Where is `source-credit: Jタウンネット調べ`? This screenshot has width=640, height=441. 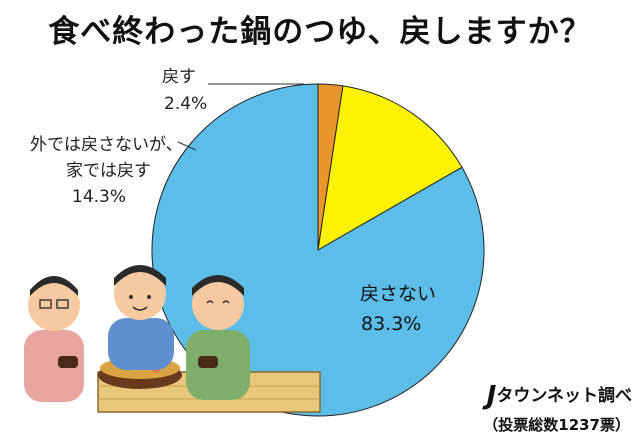 source-credit: Jタウンネット調べ is located at coordinates (559, 396).